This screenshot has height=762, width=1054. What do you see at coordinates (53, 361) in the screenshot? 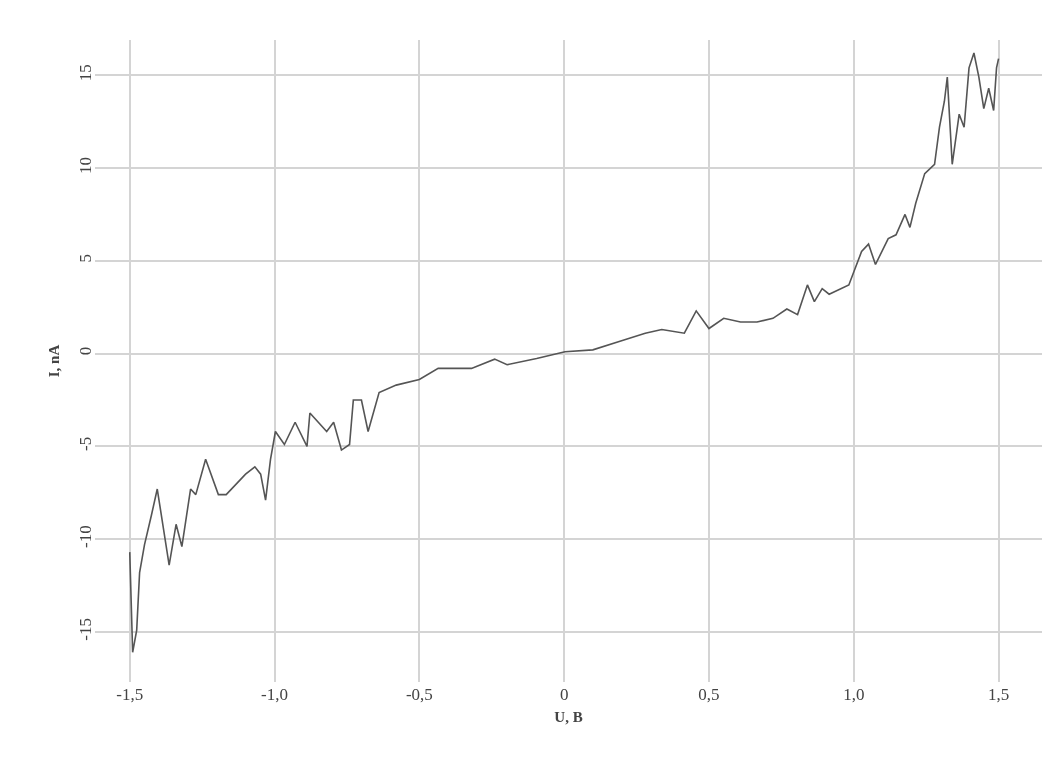
I see `y-axis-title: I, nA` at bounding box center [53, 361].